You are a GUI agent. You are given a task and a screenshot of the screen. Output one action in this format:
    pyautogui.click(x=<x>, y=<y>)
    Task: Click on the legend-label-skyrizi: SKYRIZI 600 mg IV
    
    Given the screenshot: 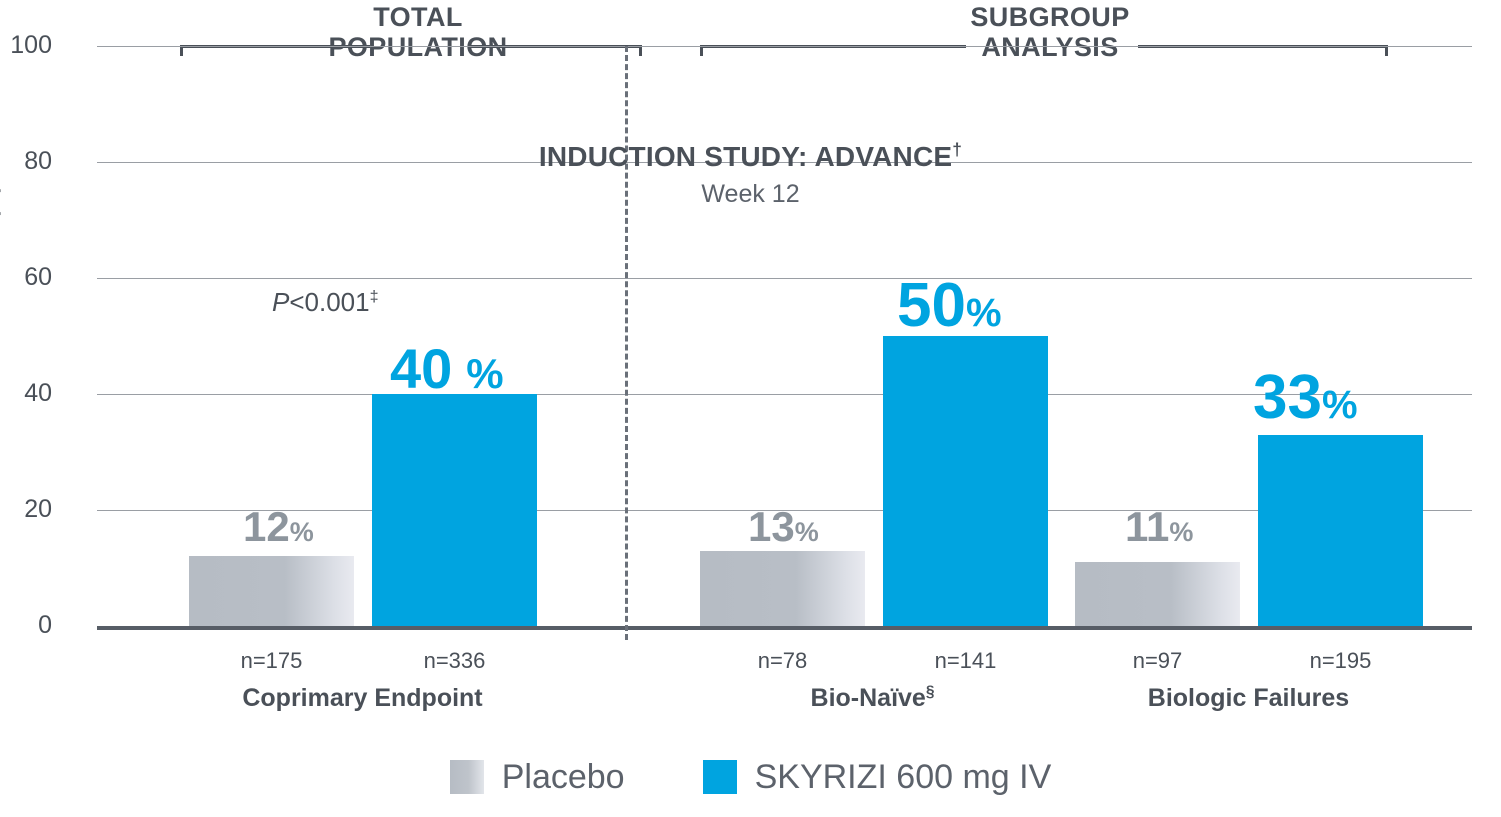 What is the action you would take?
    pyautogui.click(x=903, y=777)
    